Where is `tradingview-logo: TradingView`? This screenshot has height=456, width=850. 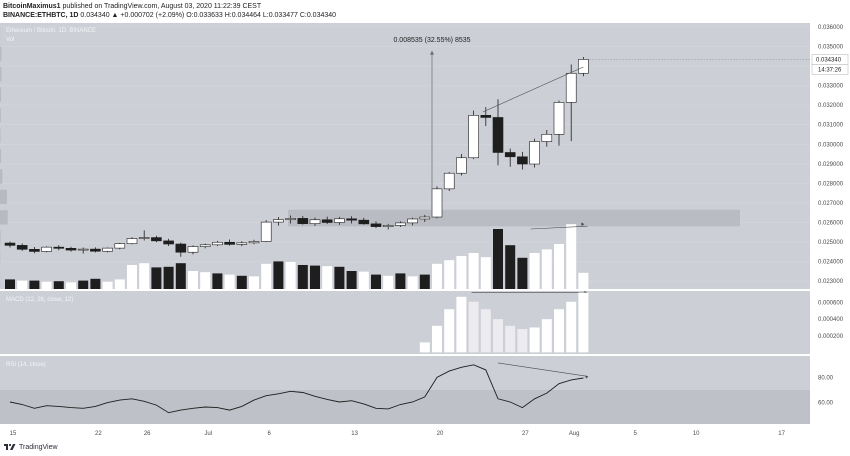 tradingview-logo: TradingView is located at coordinates (31, 447).